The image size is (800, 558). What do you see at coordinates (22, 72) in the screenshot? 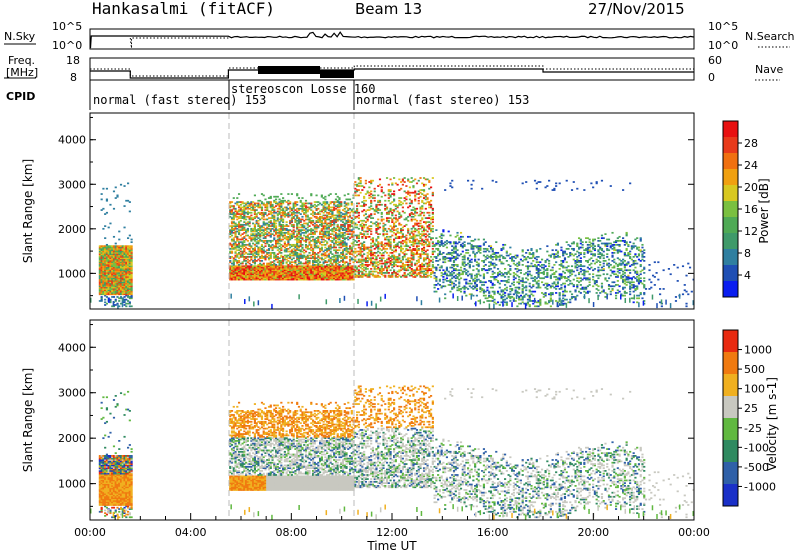
I see `freq-label-line2: [MHz]` at bounding box center [22, 72].